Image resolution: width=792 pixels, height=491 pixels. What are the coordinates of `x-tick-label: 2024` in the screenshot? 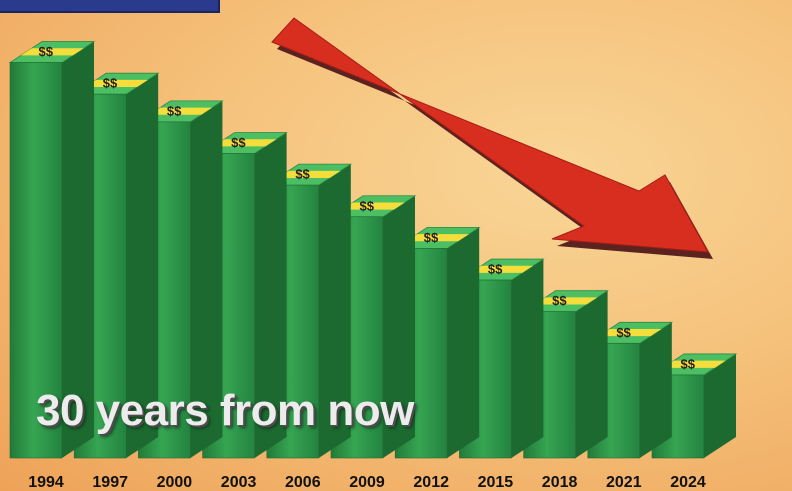 It's located at (688, 482).